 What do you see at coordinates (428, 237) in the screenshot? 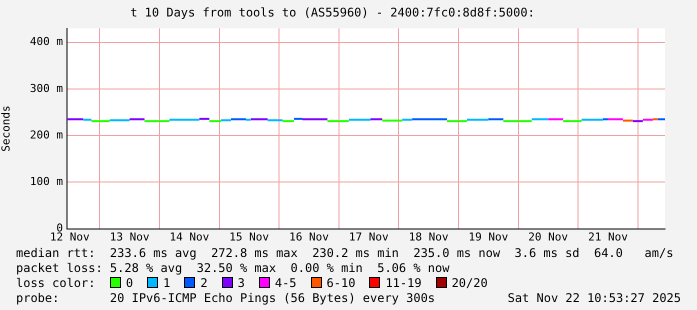
I see `x-tick-label: 18 Nov` at bounding box center [428, 237].